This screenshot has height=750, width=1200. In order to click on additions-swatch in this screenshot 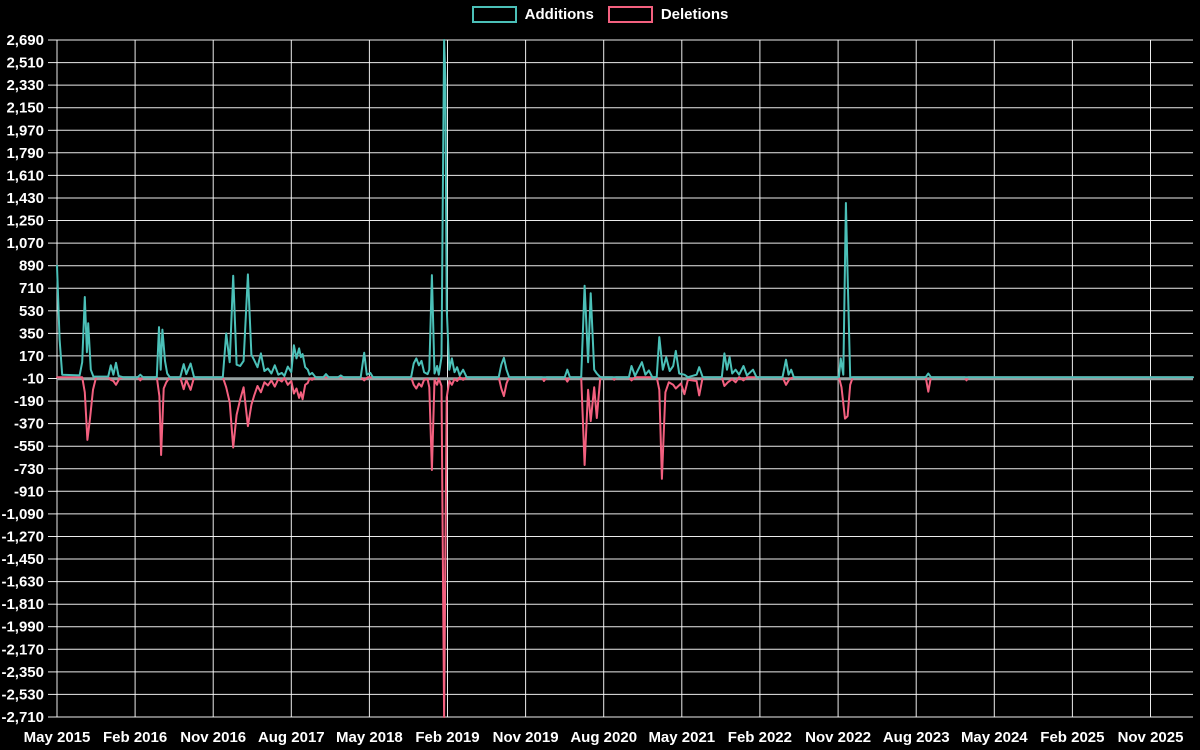, I will do `click(494, 14)`.